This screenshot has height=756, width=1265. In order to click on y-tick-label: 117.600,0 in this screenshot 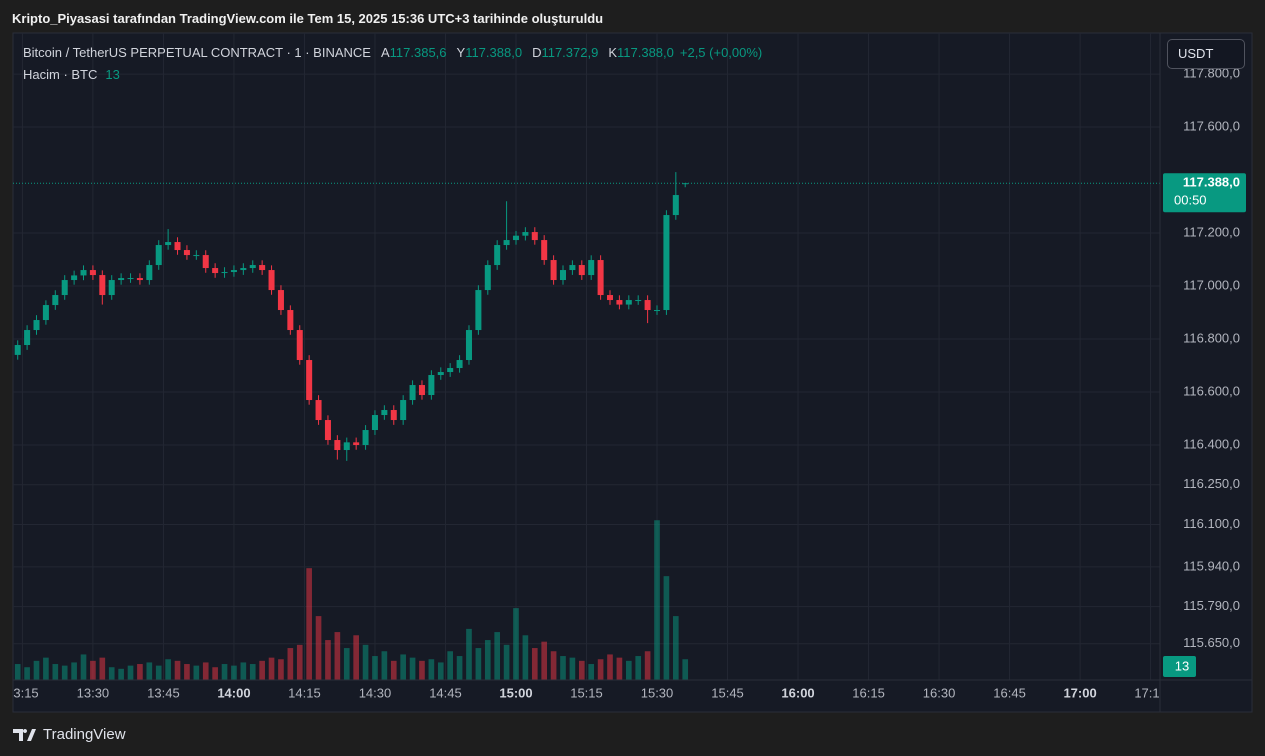, I will do `click(1211, 125)`.